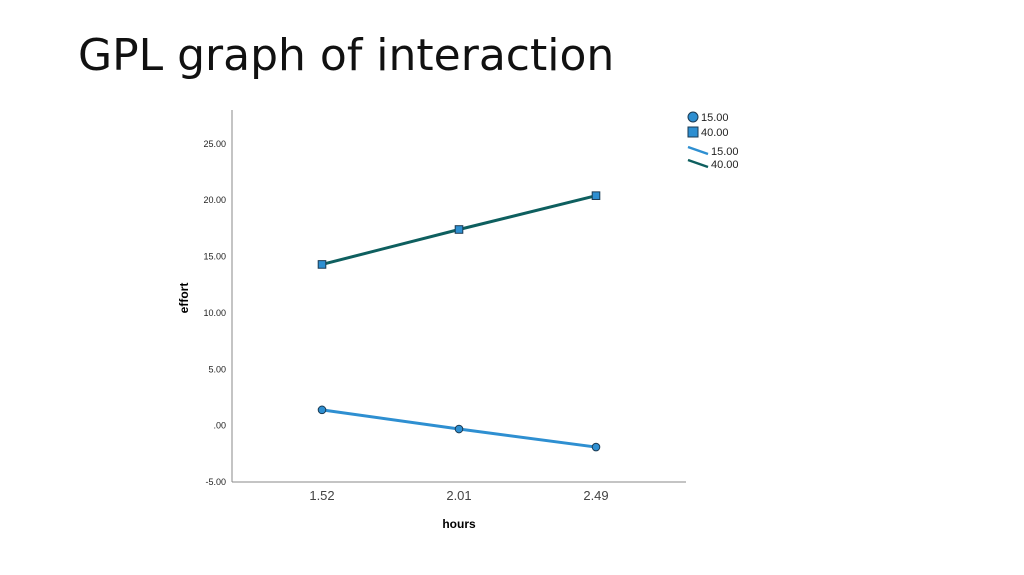 The height and width of the screenshot is (575, 1024). What do you see at coordinates (346, 55) in the screenshot?
I see `slide-title: GPL graph of interaction` at bounding box center [346, 55].